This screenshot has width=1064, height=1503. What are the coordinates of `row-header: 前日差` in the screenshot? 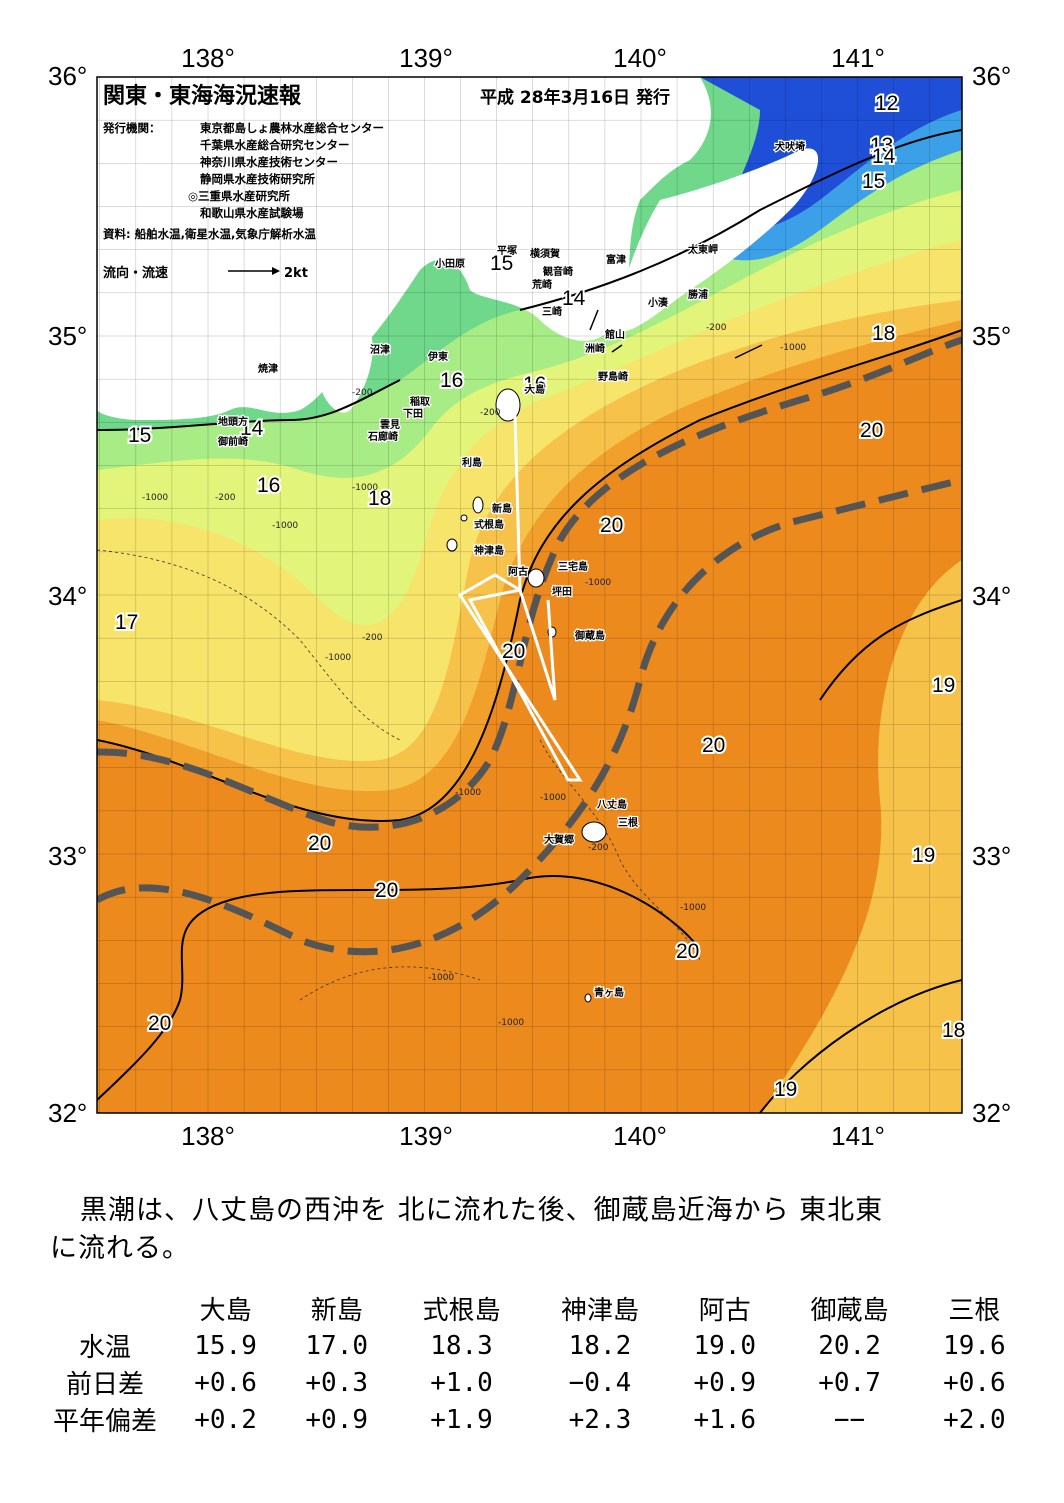 It's located at (104, 1385).